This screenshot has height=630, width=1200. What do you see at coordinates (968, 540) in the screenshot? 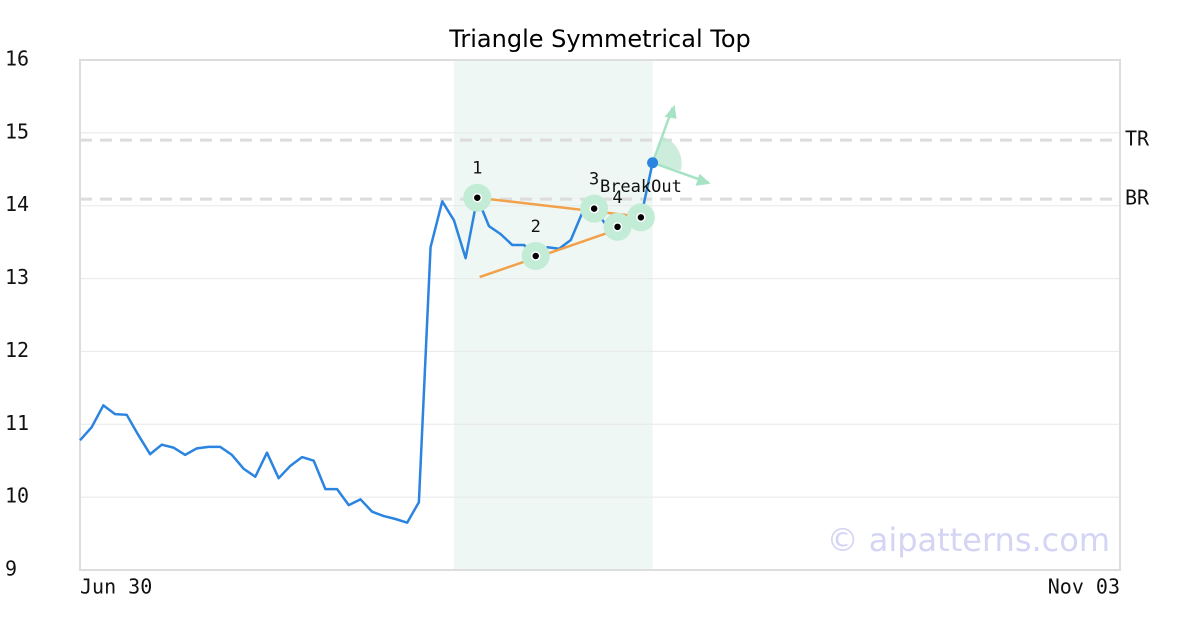
I see `watermark: © aipatterns.com` at bounding box center [968, 540].